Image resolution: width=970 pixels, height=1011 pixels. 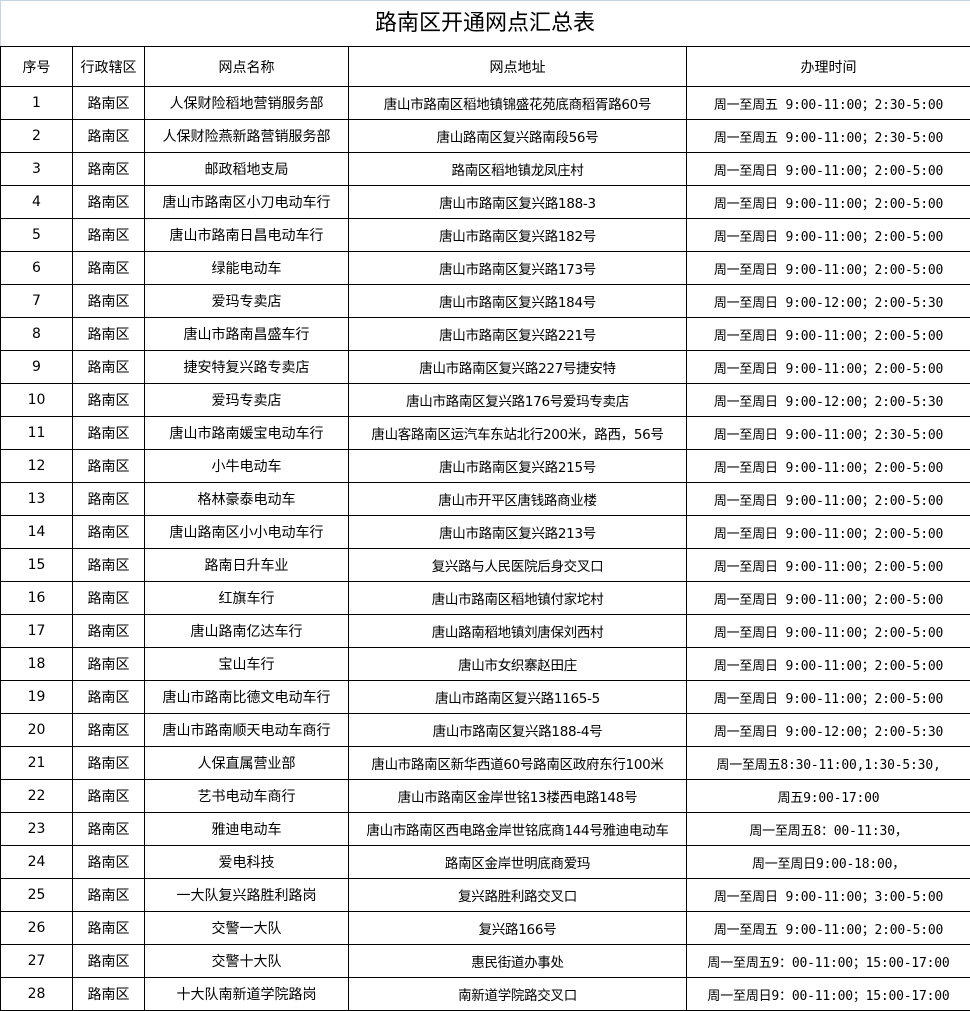 What do you see at coordinates (36, 268) in the screenshot?
I see `cell-index: 6` at bounding box center [36, 268].